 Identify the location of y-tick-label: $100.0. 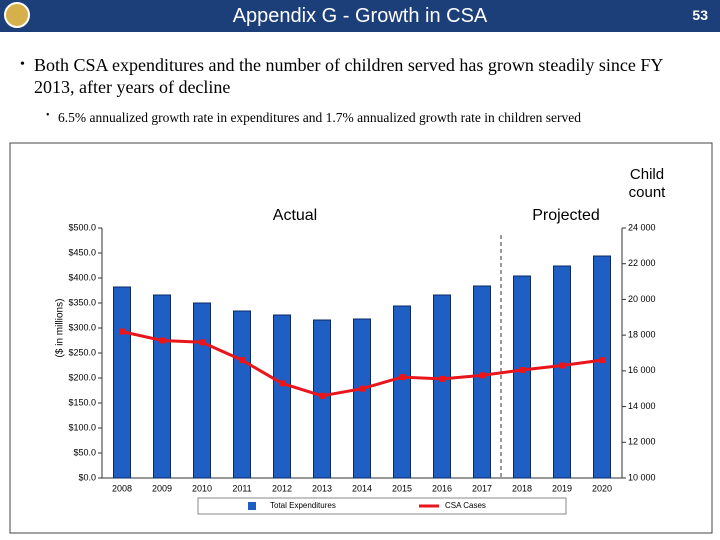
(82, 427).